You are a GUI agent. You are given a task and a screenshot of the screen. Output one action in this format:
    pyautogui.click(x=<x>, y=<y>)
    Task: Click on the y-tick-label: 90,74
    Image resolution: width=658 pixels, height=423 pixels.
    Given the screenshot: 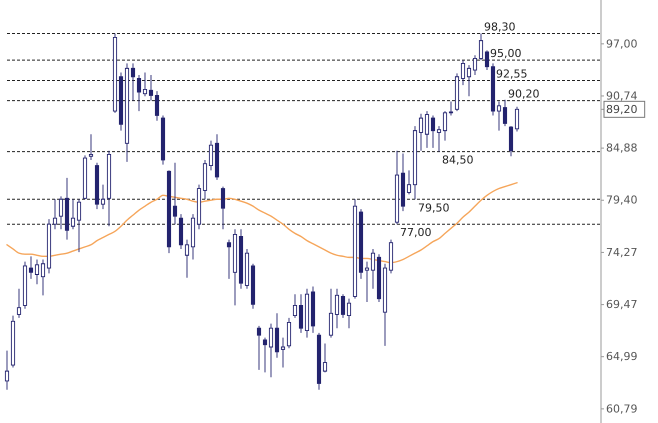 What is the action you would take?
    pyautogui.click(x=622, y=95)
    